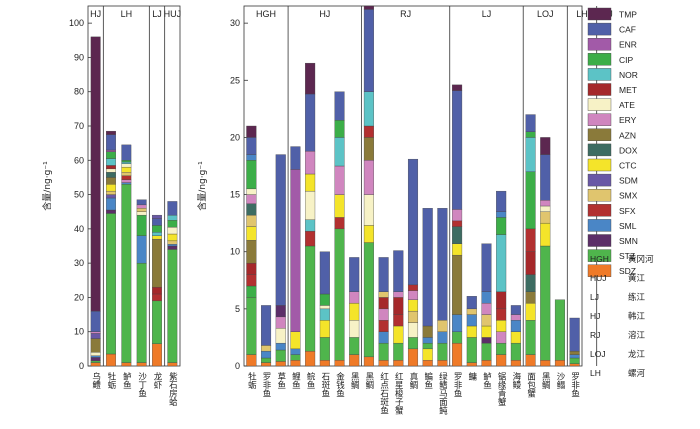  Describe the element at coordinates (134, 186) in the screenshot. I see `plot-frame` at that location.